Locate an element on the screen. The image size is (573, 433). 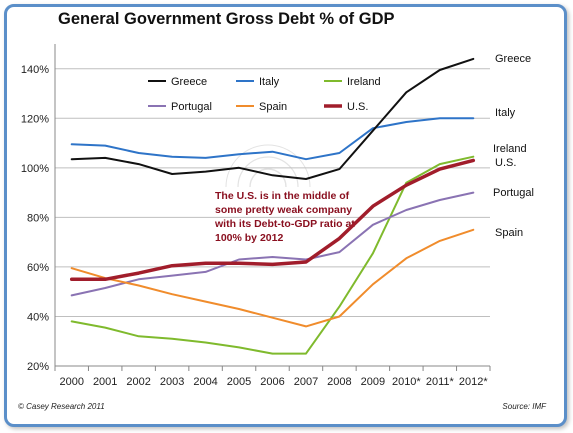
x-tick-label: 2009 is located at coordinates (373, 382).